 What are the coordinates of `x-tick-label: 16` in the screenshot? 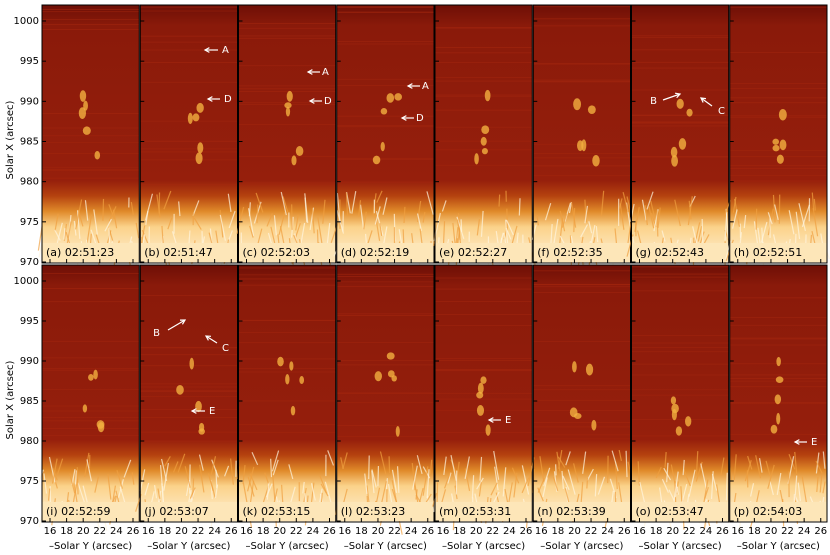 It's located at (639, 531).